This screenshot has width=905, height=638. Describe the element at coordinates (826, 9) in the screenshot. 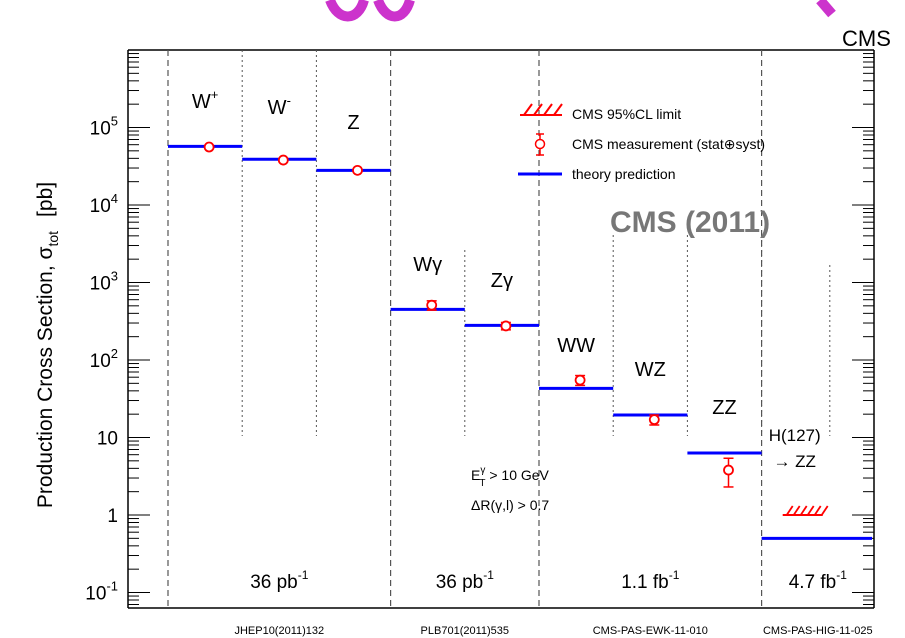

I see `banner-fragment-right` at that location.